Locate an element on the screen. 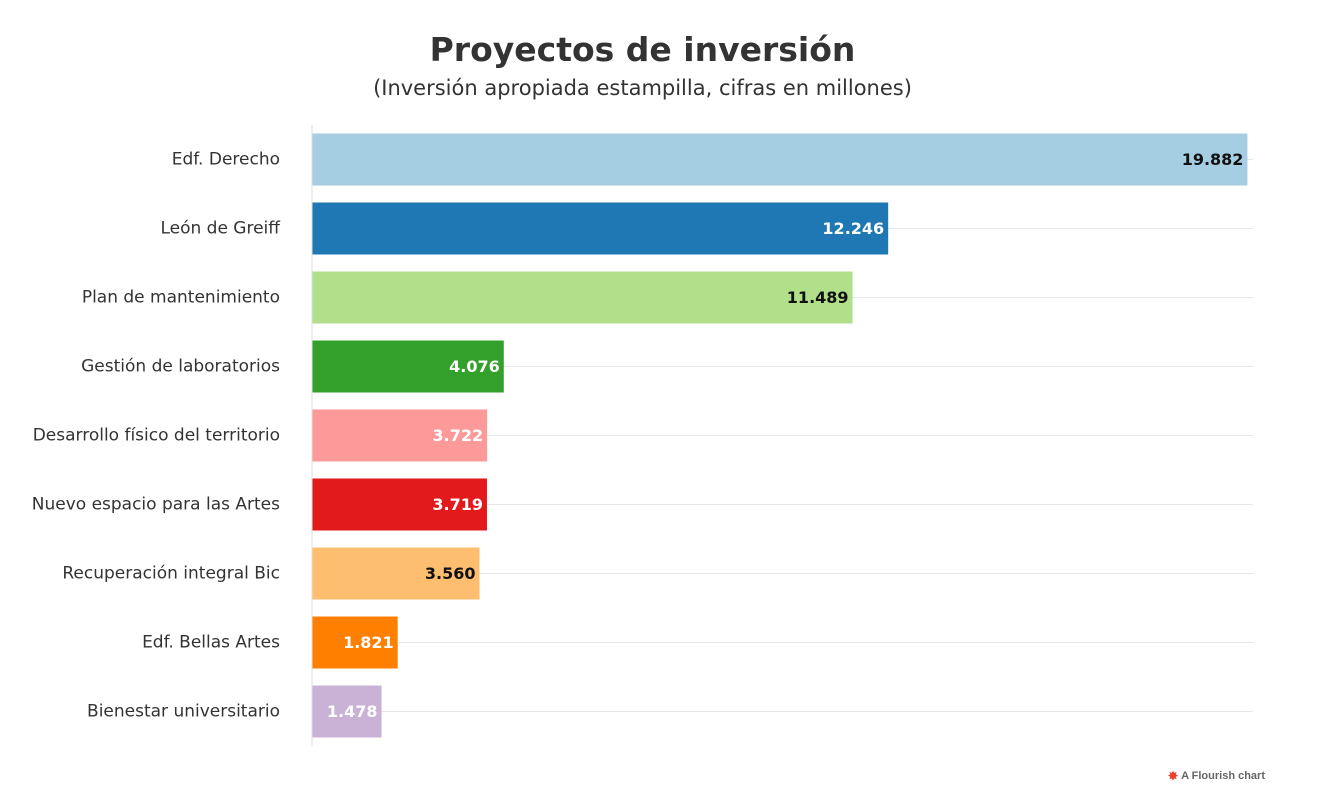 Image resolution: width=1341 pixels, height=793 pixels. category-label: Desarrollo físico del territorio is located at coordinates (156, 436).